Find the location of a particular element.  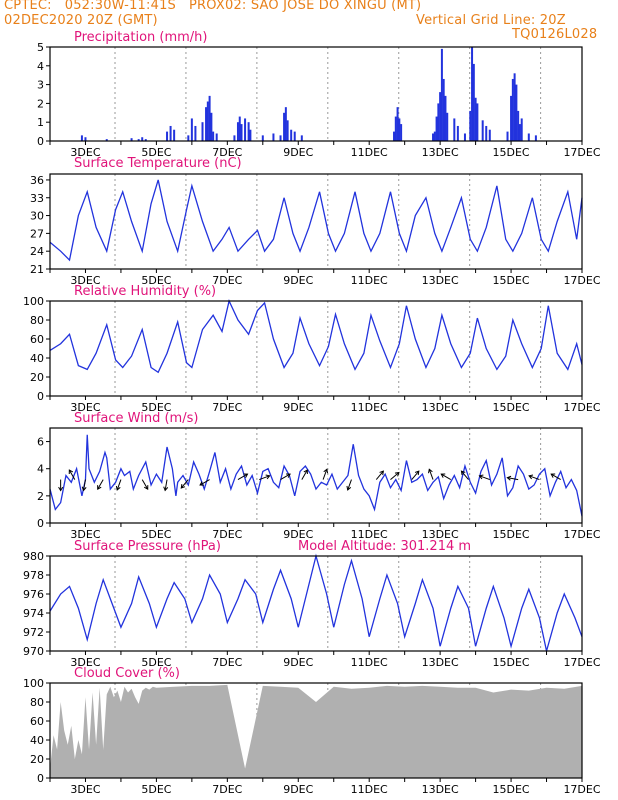

panel-title: Surface Wind (m/s) is located at coordinates (136, 418).